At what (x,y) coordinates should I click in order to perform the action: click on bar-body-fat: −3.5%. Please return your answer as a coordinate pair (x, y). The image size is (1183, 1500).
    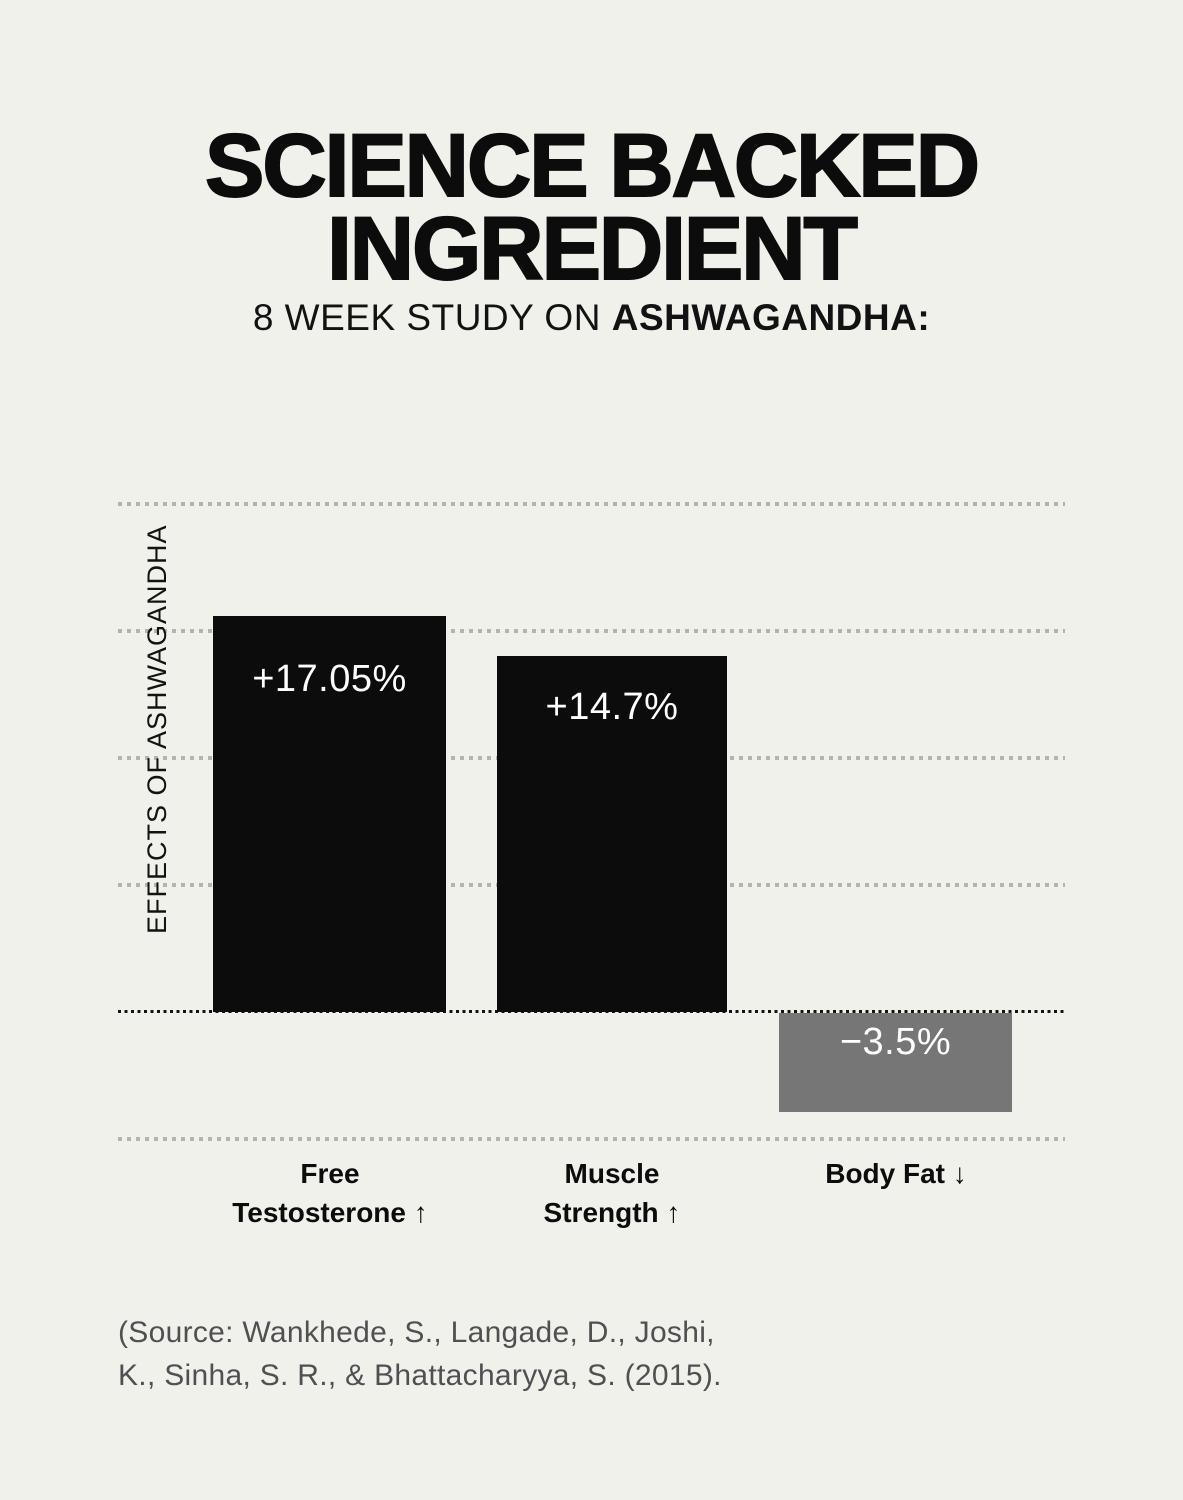
    Looking at the image, I should click on (895, 1062).